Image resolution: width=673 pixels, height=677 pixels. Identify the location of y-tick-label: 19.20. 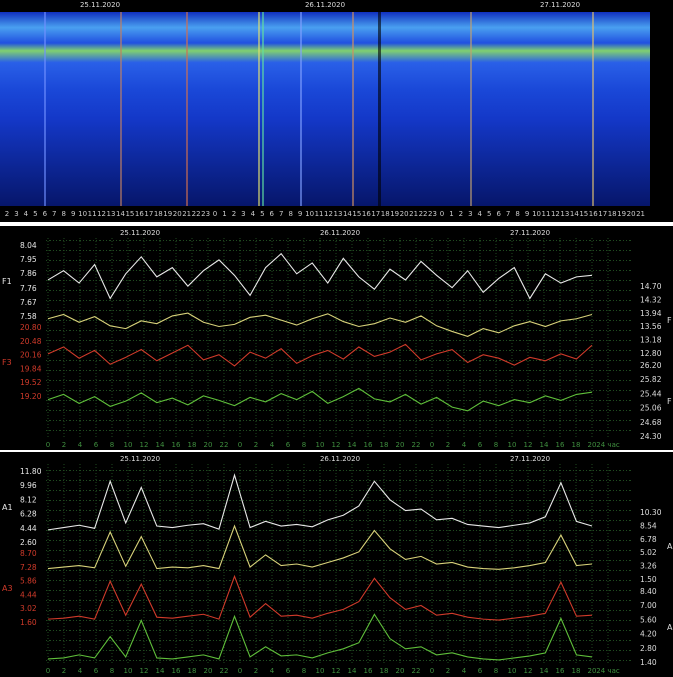
(31, 396).